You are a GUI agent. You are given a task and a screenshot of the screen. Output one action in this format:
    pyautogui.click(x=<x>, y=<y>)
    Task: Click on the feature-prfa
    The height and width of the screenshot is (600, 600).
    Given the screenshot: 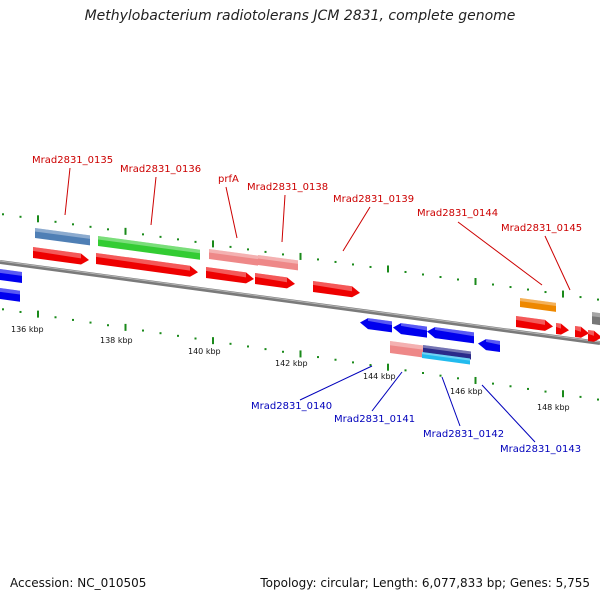 What is the action you would take?
    pyautogui.click(x=233, y=257)
    